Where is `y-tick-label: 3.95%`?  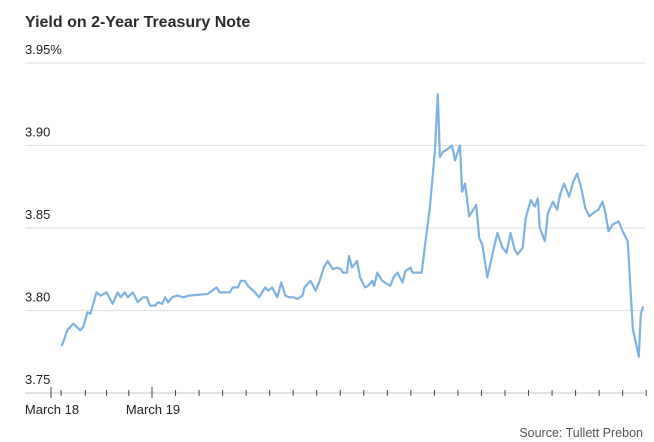 y-tick-label: 3.95% is located at coordinates (43, 49).